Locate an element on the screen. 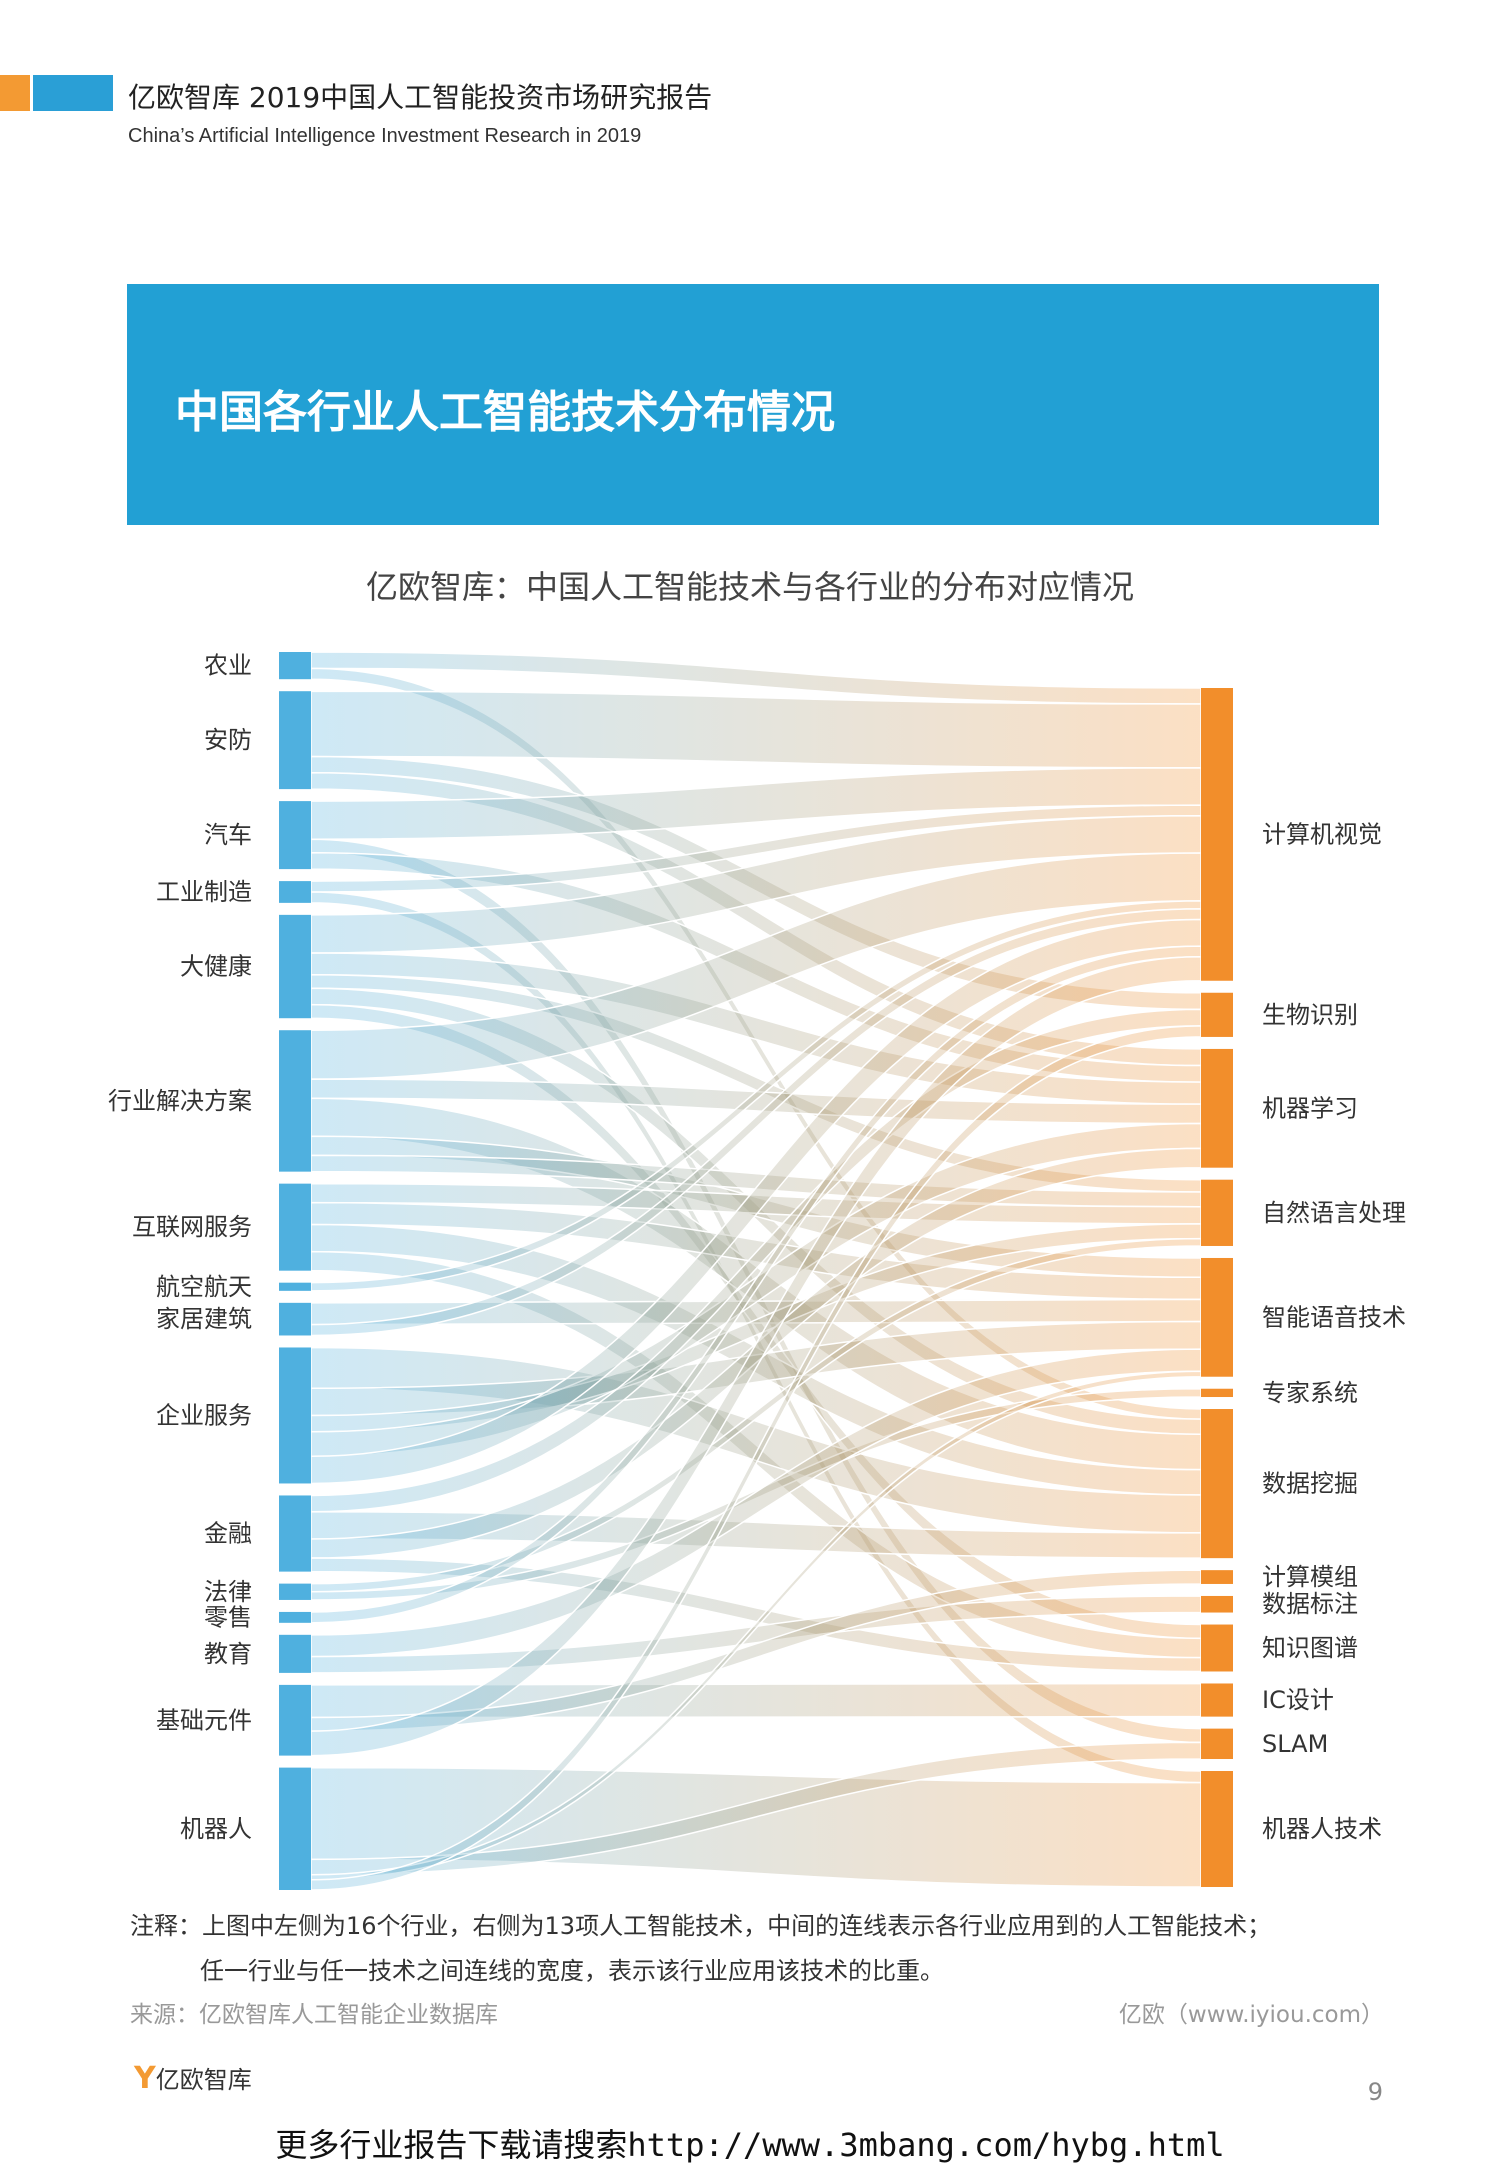 The image size is (1500, 2167). technology-label: 知识图谱 is located at coordinates (1310, 1648).